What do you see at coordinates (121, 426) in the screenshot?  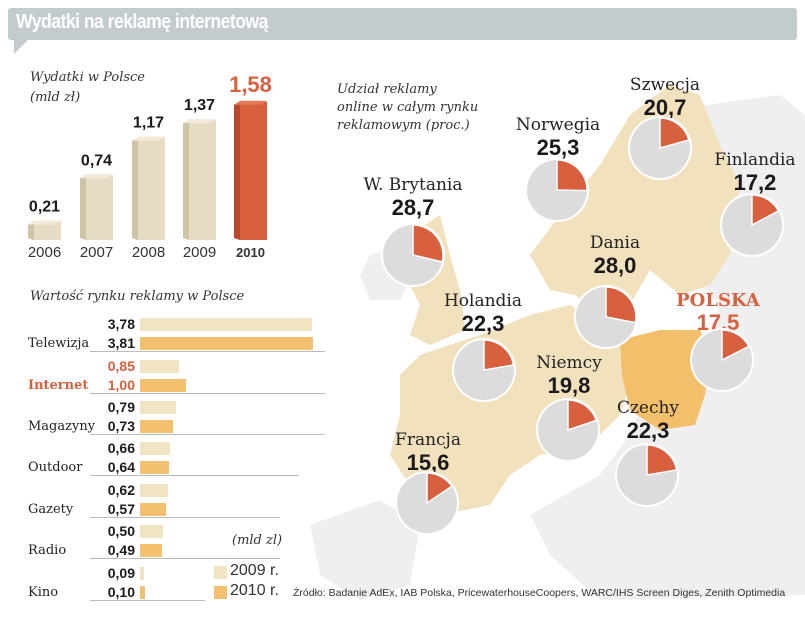 I see `value-2010: 0,73` at bounding box center [121, 426].